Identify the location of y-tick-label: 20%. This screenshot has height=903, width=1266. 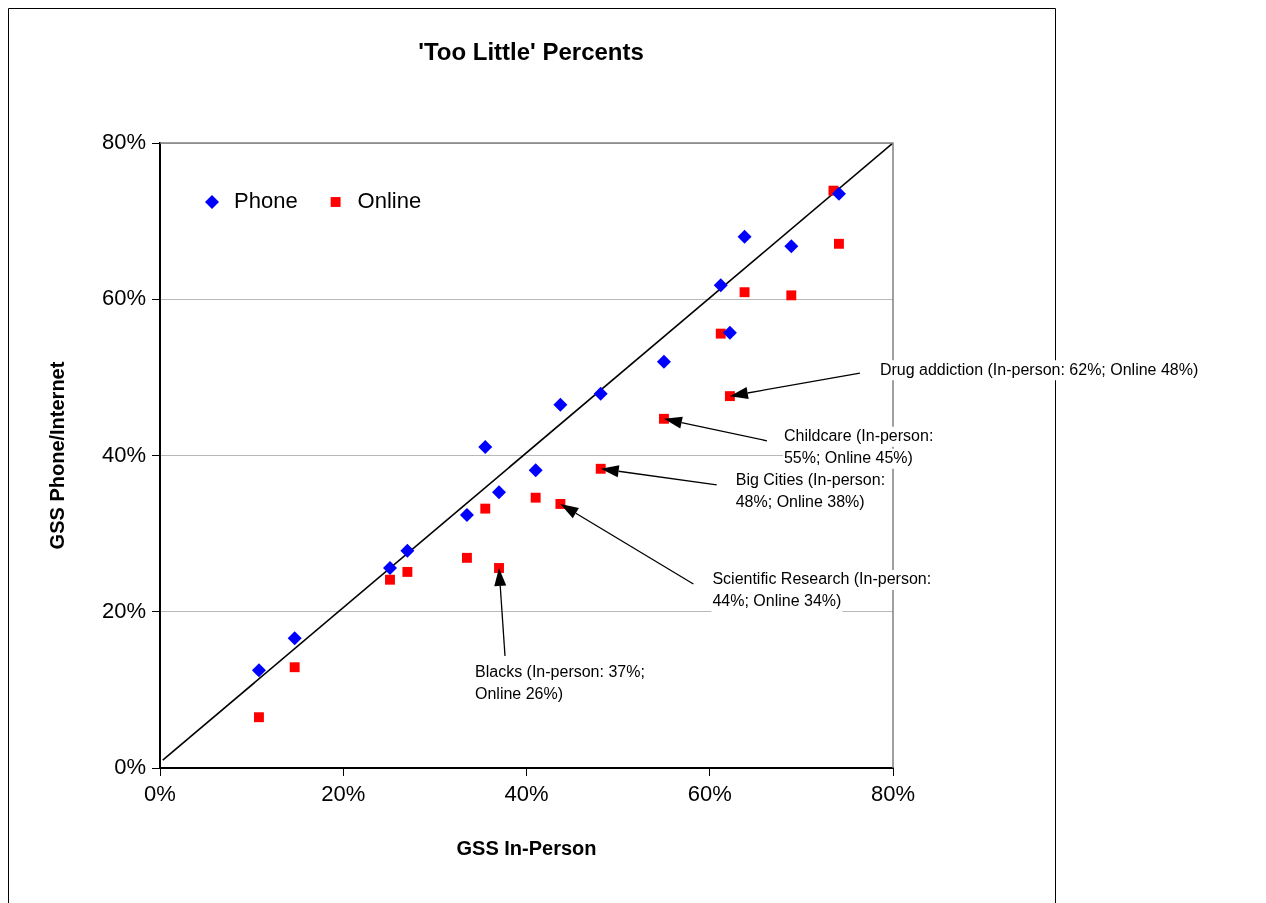
(123, 610).